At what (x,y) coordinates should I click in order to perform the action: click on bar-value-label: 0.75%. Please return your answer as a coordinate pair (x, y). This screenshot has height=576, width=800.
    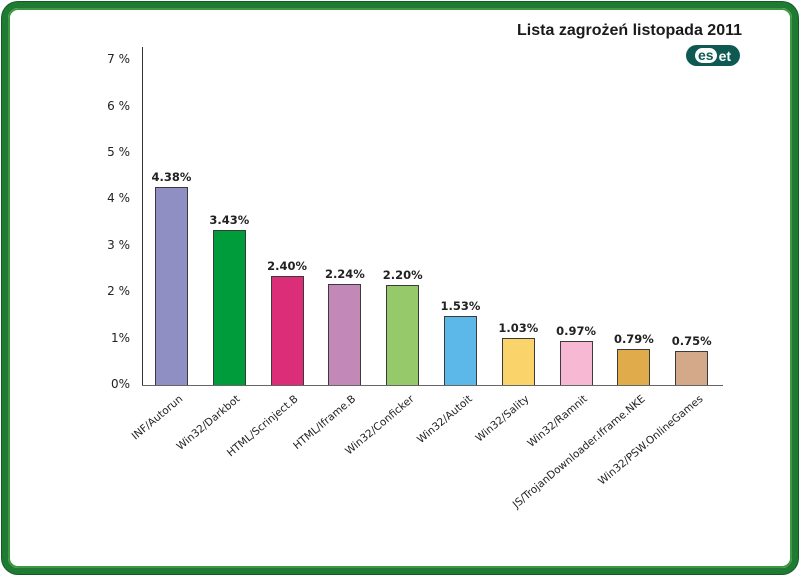
    Looking at the image, I should click on (691, 341).